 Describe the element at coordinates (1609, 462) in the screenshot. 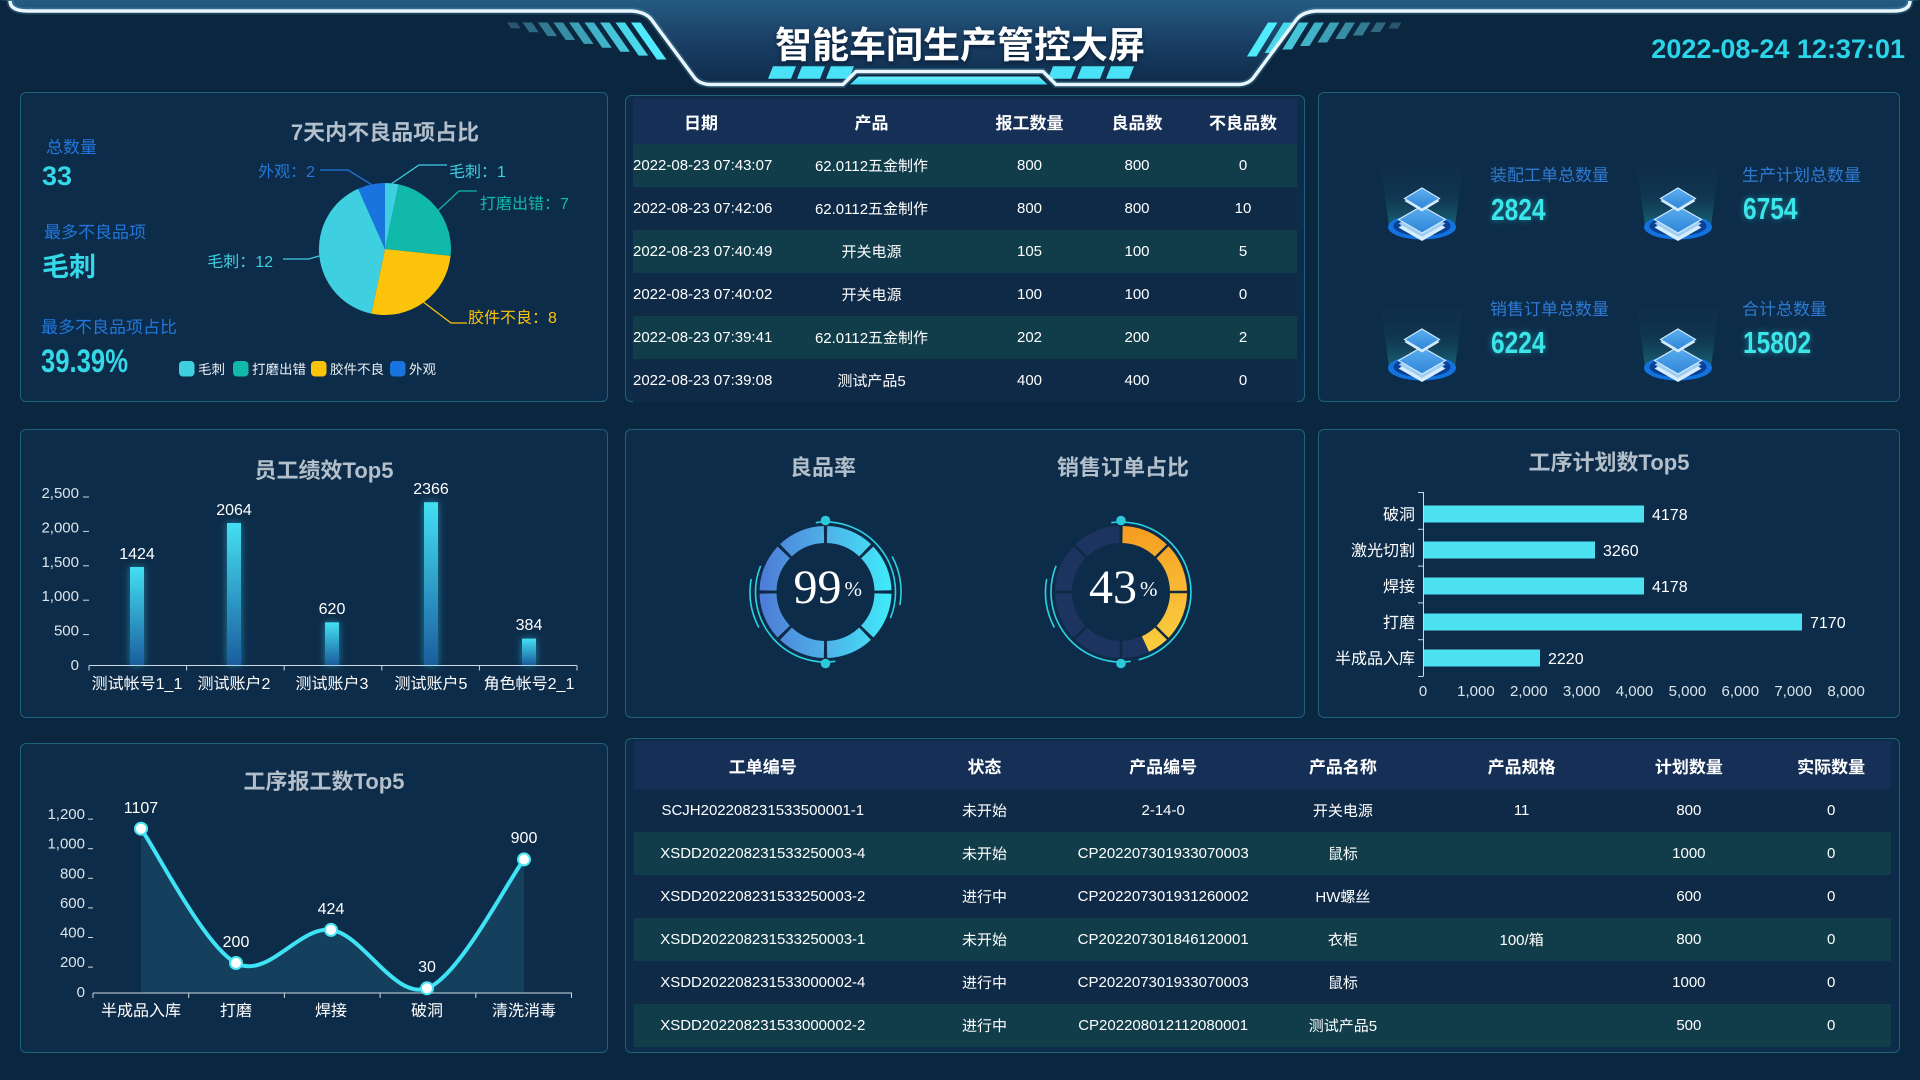

I see `svg-text: 工序计划数Top5` at that location.